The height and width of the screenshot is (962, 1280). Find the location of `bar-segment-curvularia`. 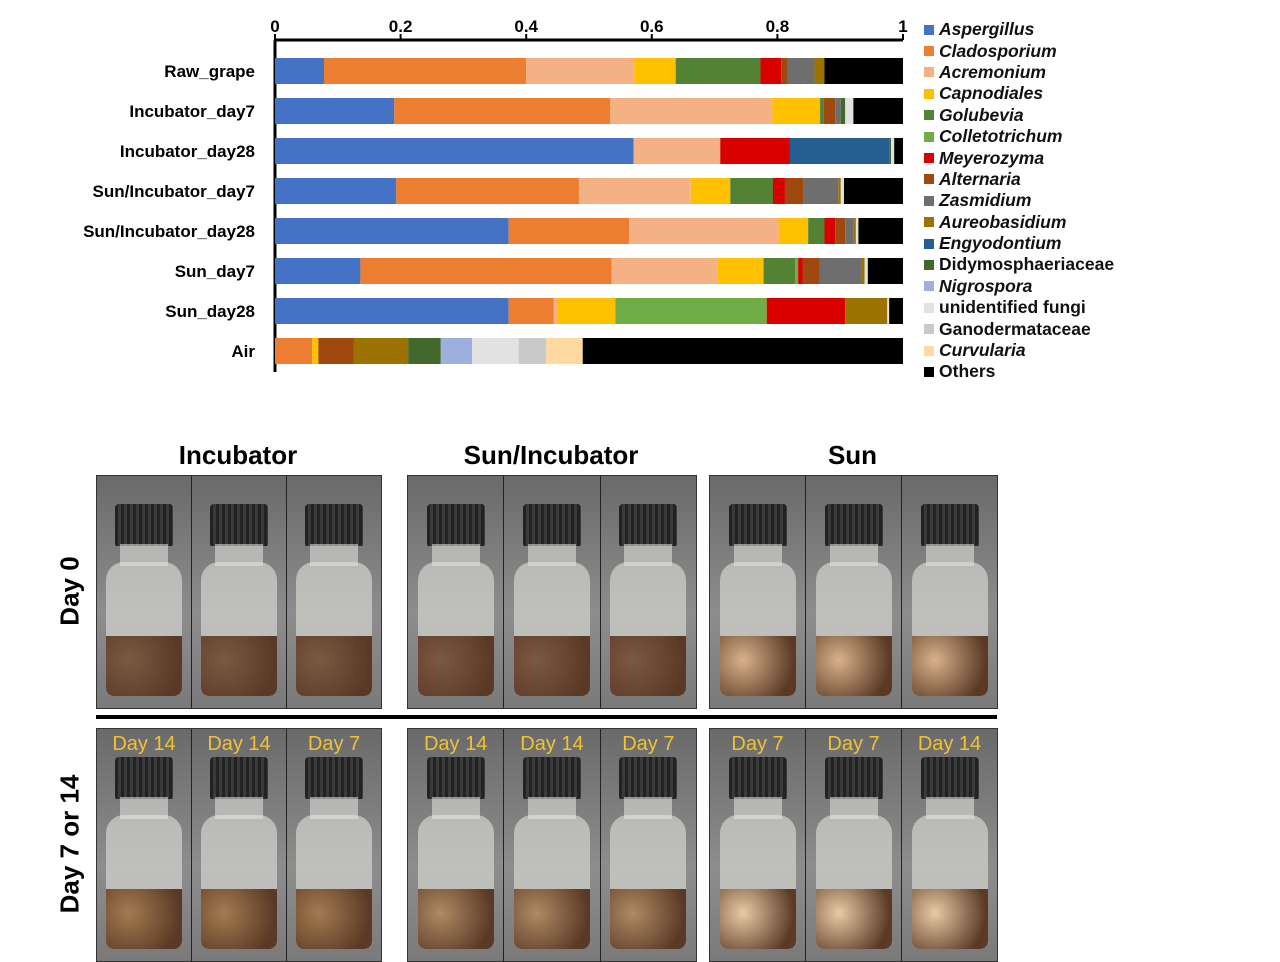

bar-segment-curvularia is located at coordinates (564, 351).